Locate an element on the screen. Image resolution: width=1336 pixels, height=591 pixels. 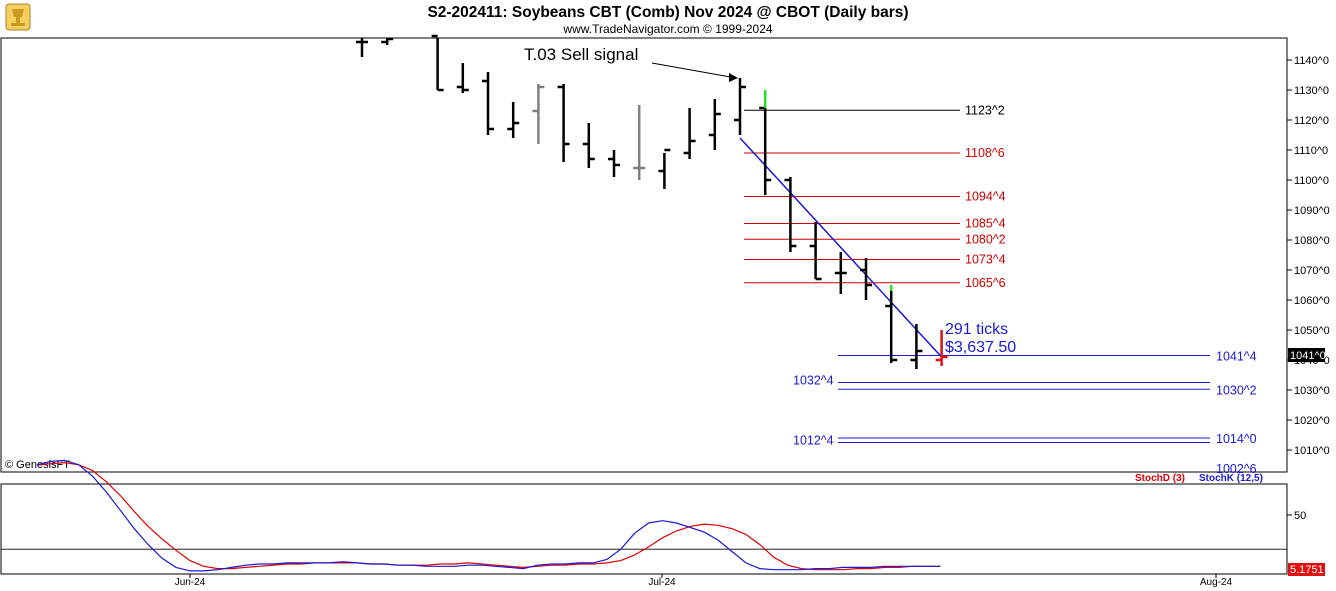
fib-level-label: 1080^2 is located at coordinates (985, 239).